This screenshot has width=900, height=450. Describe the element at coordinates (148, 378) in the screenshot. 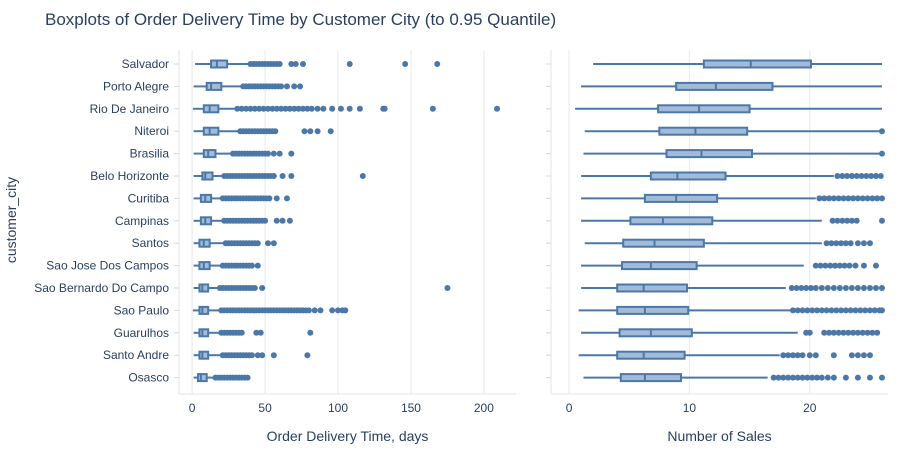

I see `y-tick-label: Osasco` at that location.